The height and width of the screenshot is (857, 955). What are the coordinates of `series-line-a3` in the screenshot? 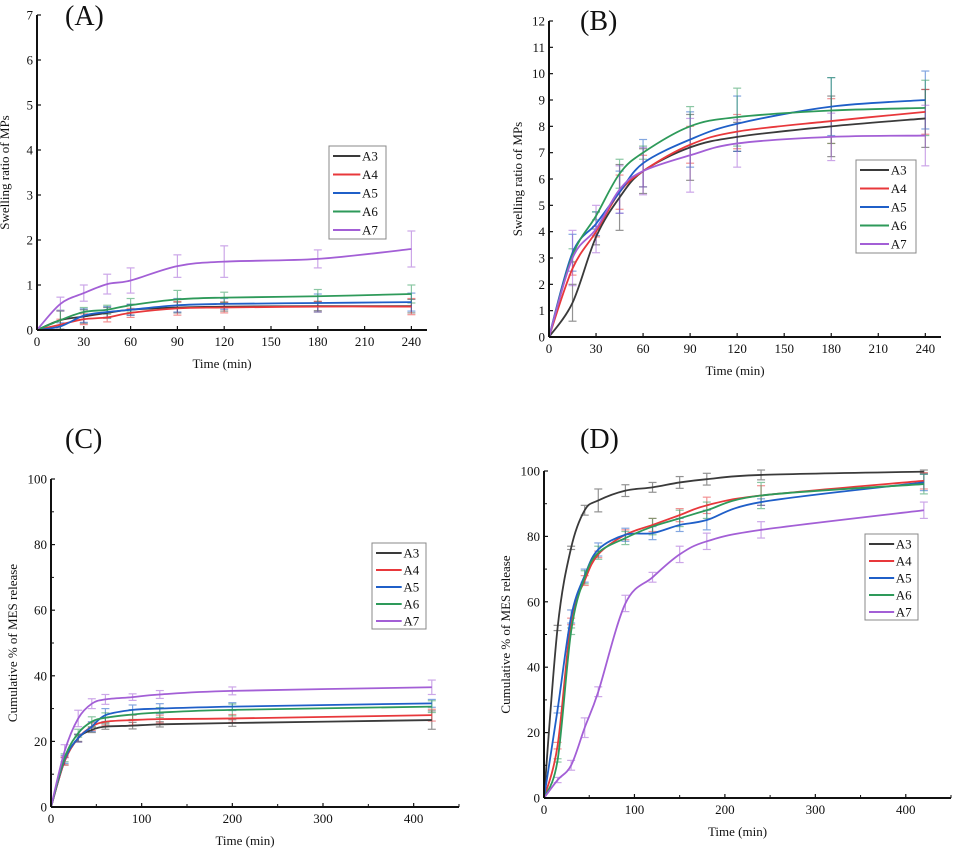 It's located at (241, 763).